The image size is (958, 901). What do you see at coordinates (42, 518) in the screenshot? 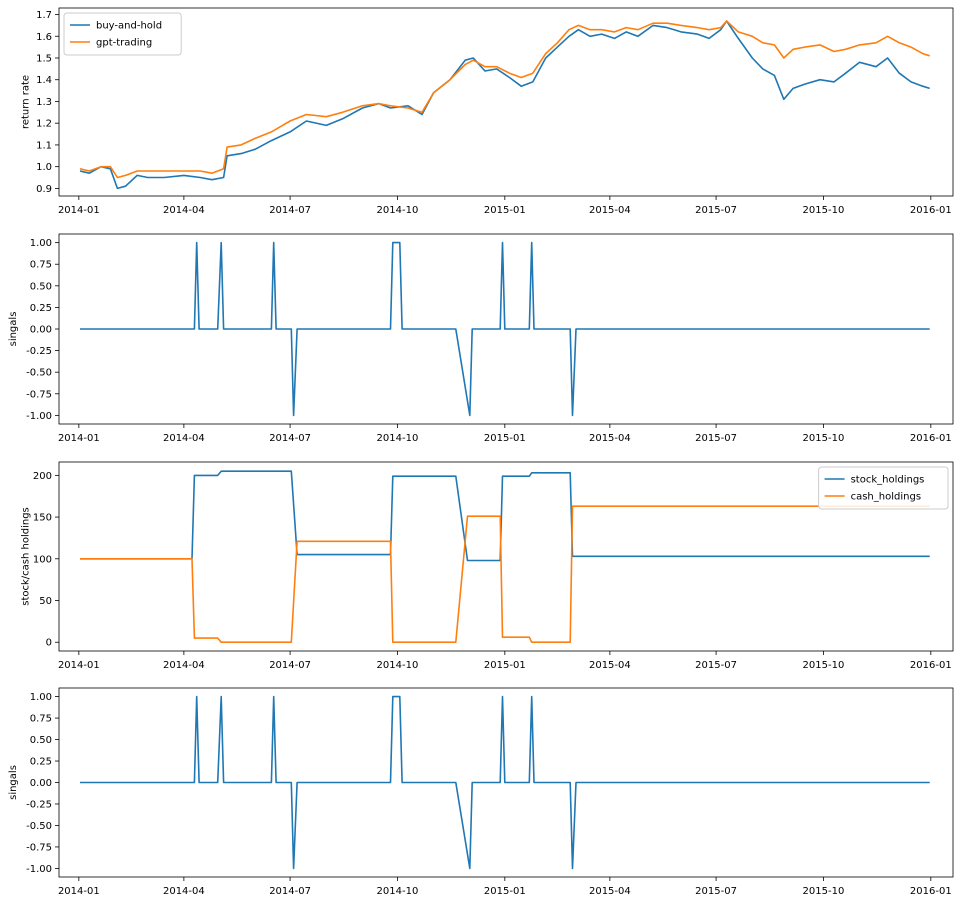
I see `y-tick-label: 150` at bounding box center [42, 518].